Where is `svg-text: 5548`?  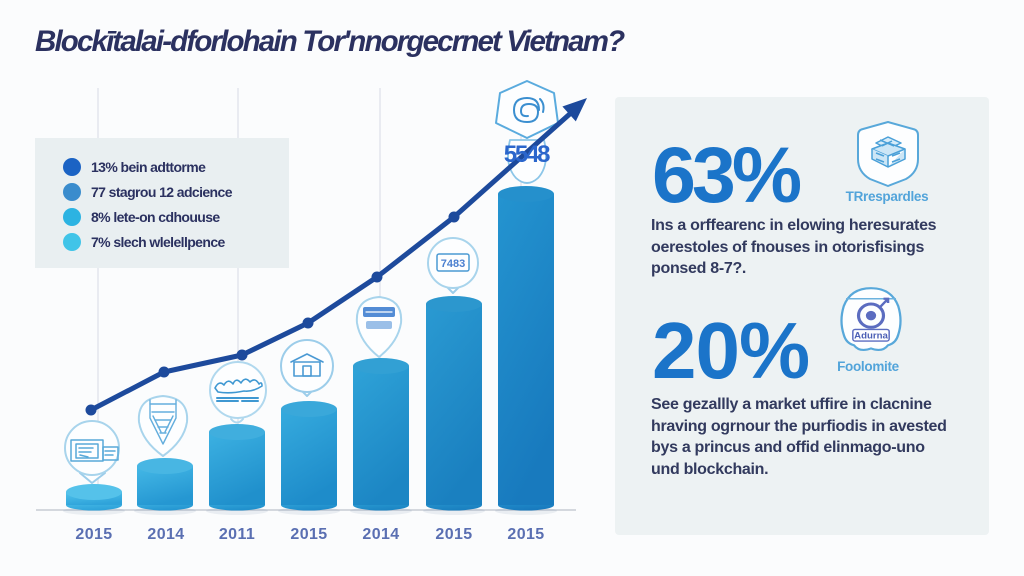 svg-text: 5548 is located at coordinates (527, 154).